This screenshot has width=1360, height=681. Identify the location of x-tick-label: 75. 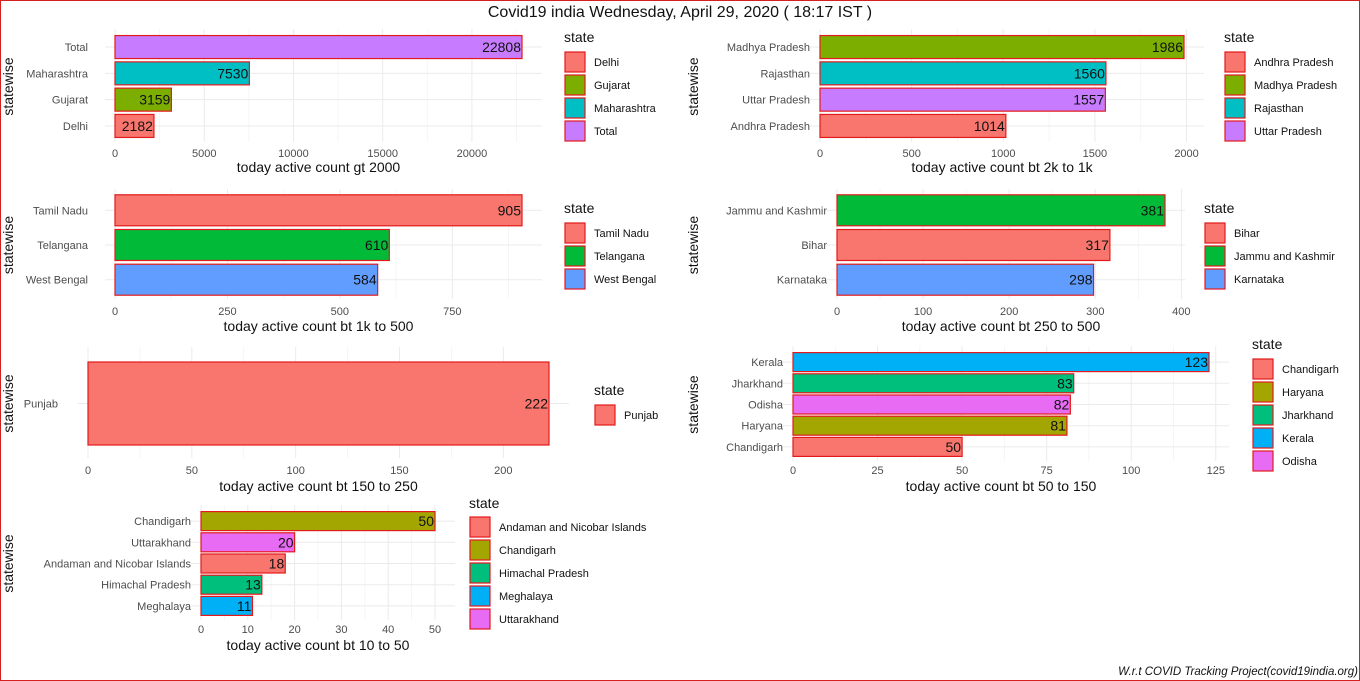
(1047, 471).